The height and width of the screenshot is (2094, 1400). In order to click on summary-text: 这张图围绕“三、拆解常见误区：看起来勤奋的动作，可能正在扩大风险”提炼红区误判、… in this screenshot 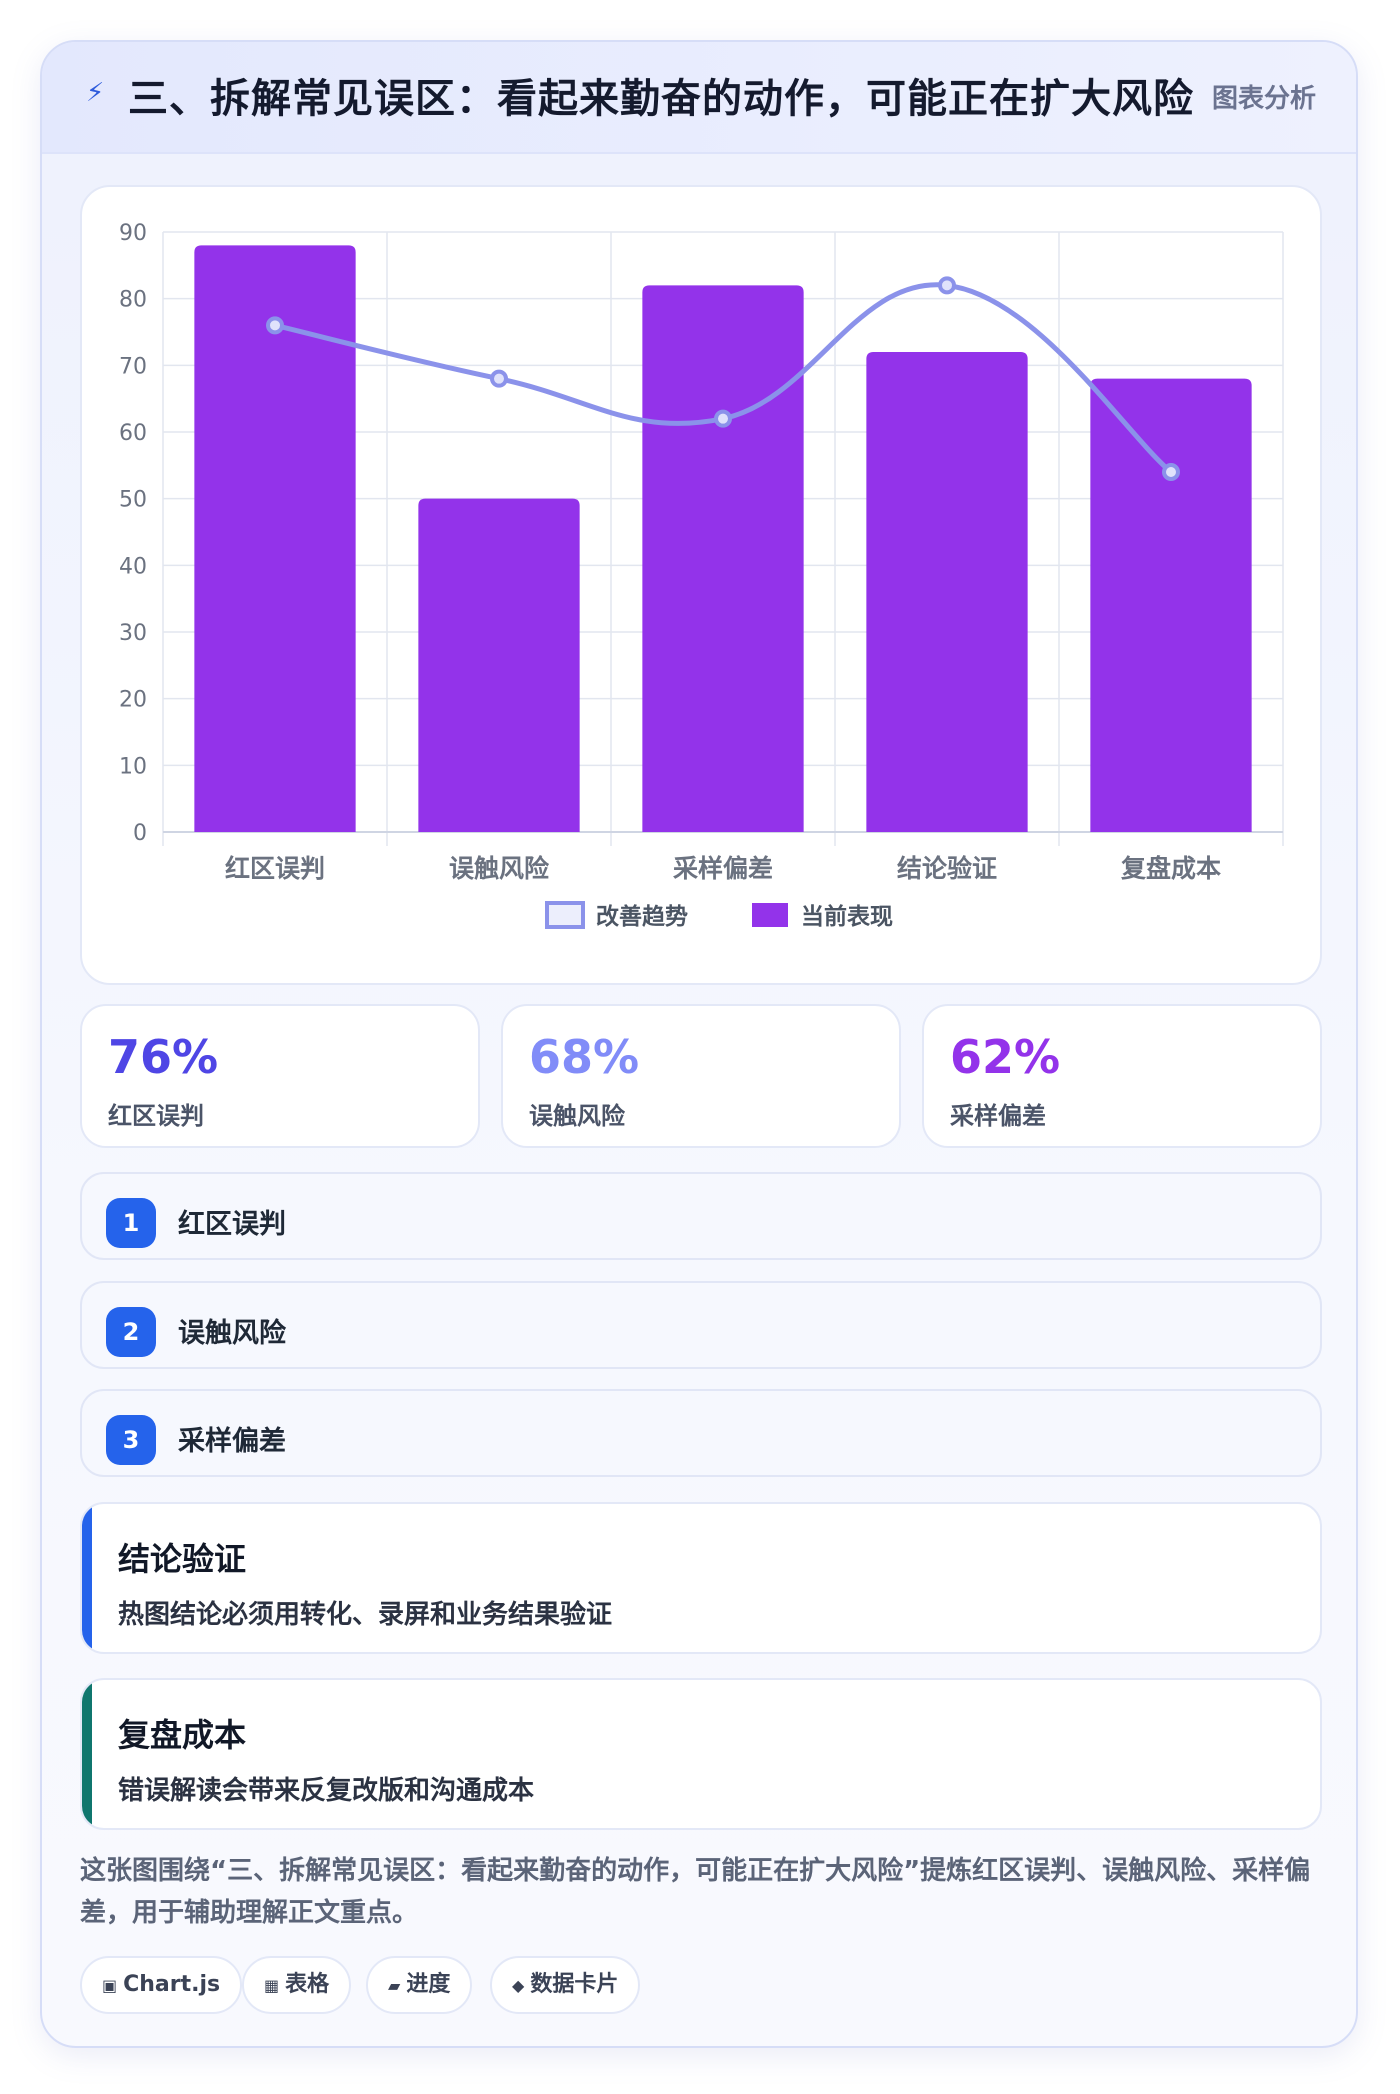, I will do `click(695, 1892)`.